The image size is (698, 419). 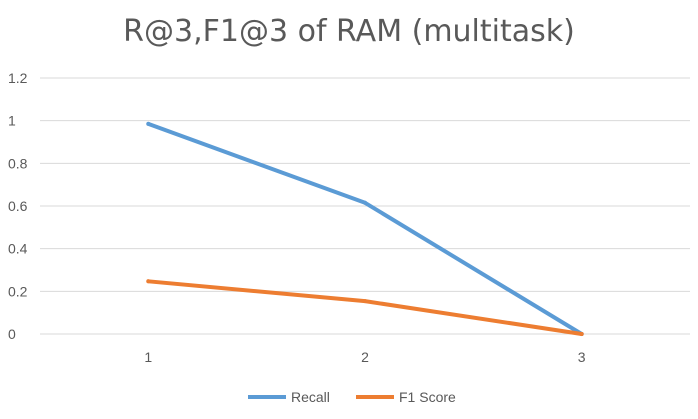 I want to click on series-line-f1-score, so click(x=365, y=307).